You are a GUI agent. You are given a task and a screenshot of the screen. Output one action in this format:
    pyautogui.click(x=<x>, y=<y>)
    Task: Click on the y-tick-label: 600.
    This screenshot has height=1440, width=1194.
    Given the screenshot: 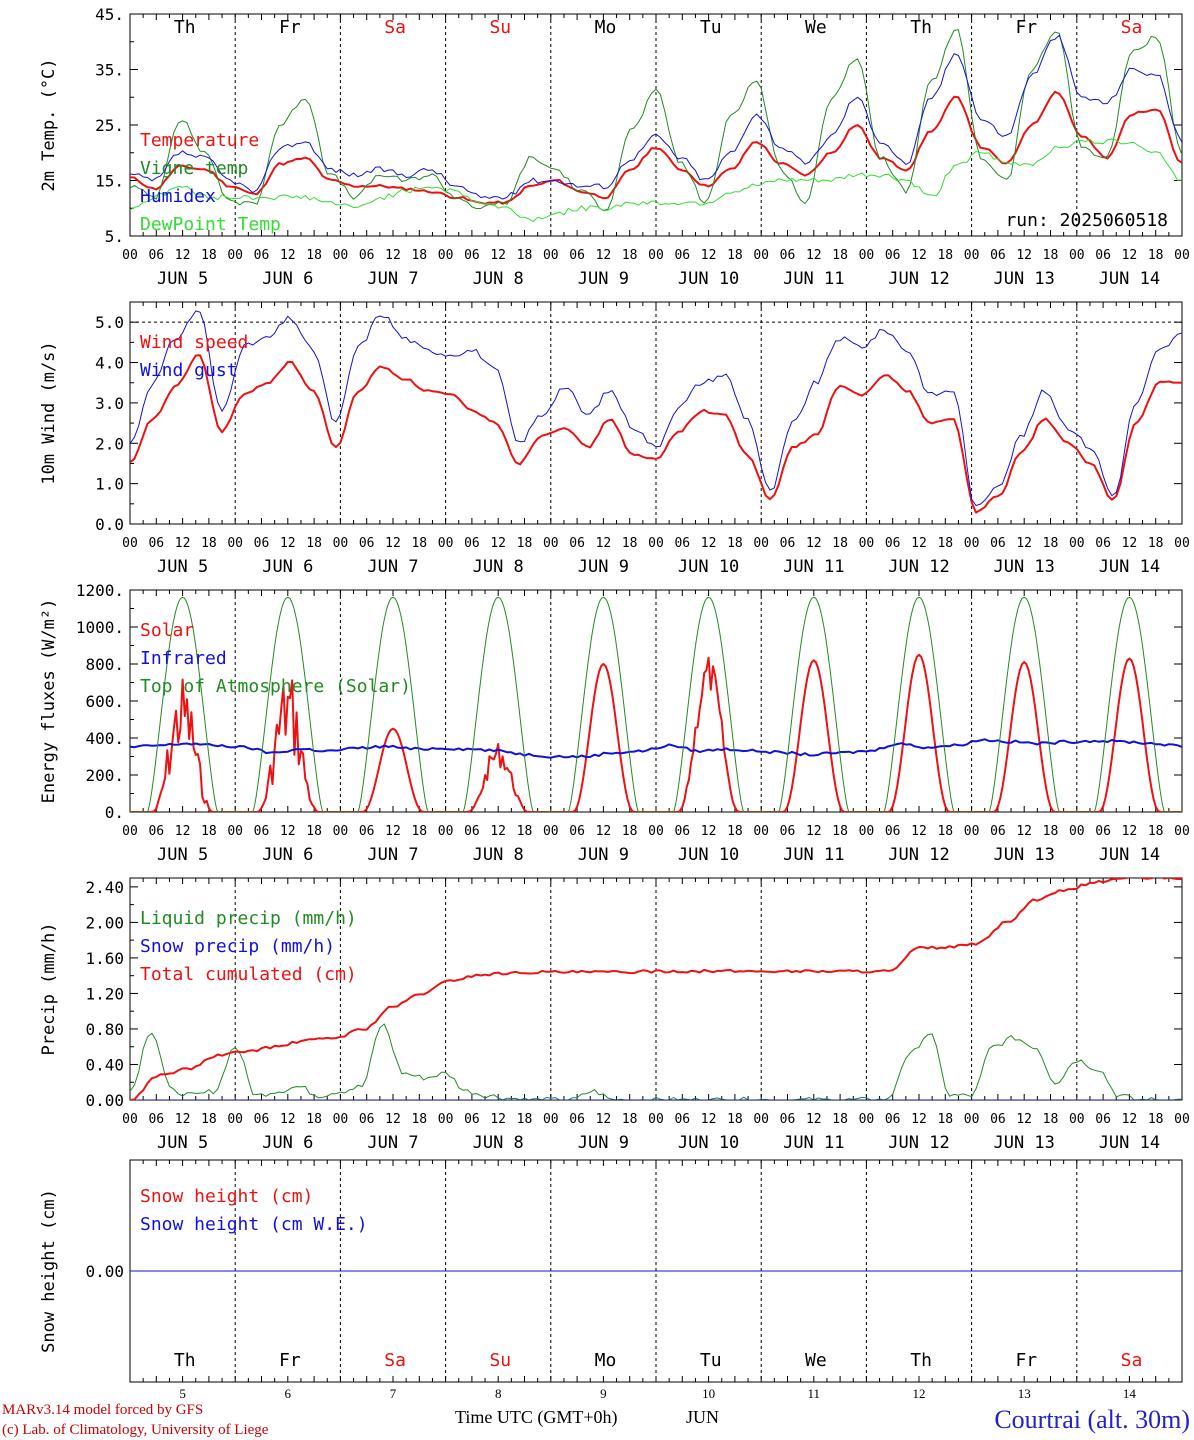 What is the action you would take?
    pyautogui.click(x=104, y=701)
    